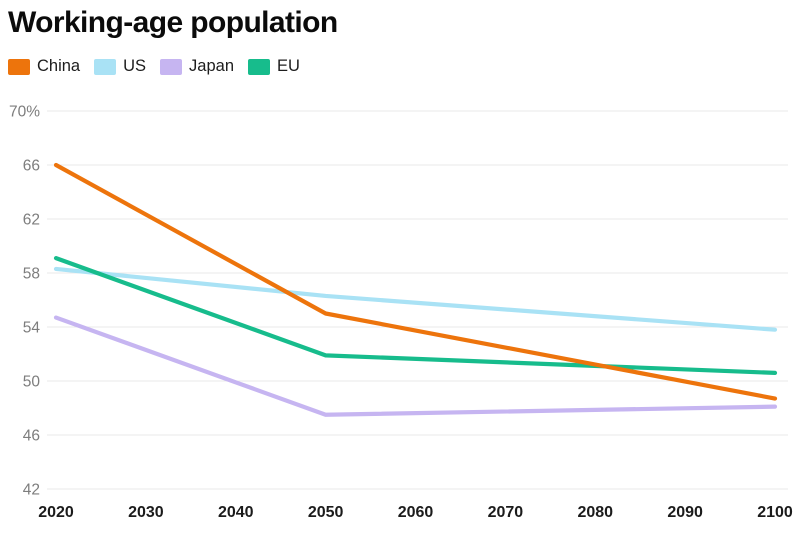  Describe the element at coordinates (31, 166) in the screenshot. I see `y-axis-label: 66` at that location.